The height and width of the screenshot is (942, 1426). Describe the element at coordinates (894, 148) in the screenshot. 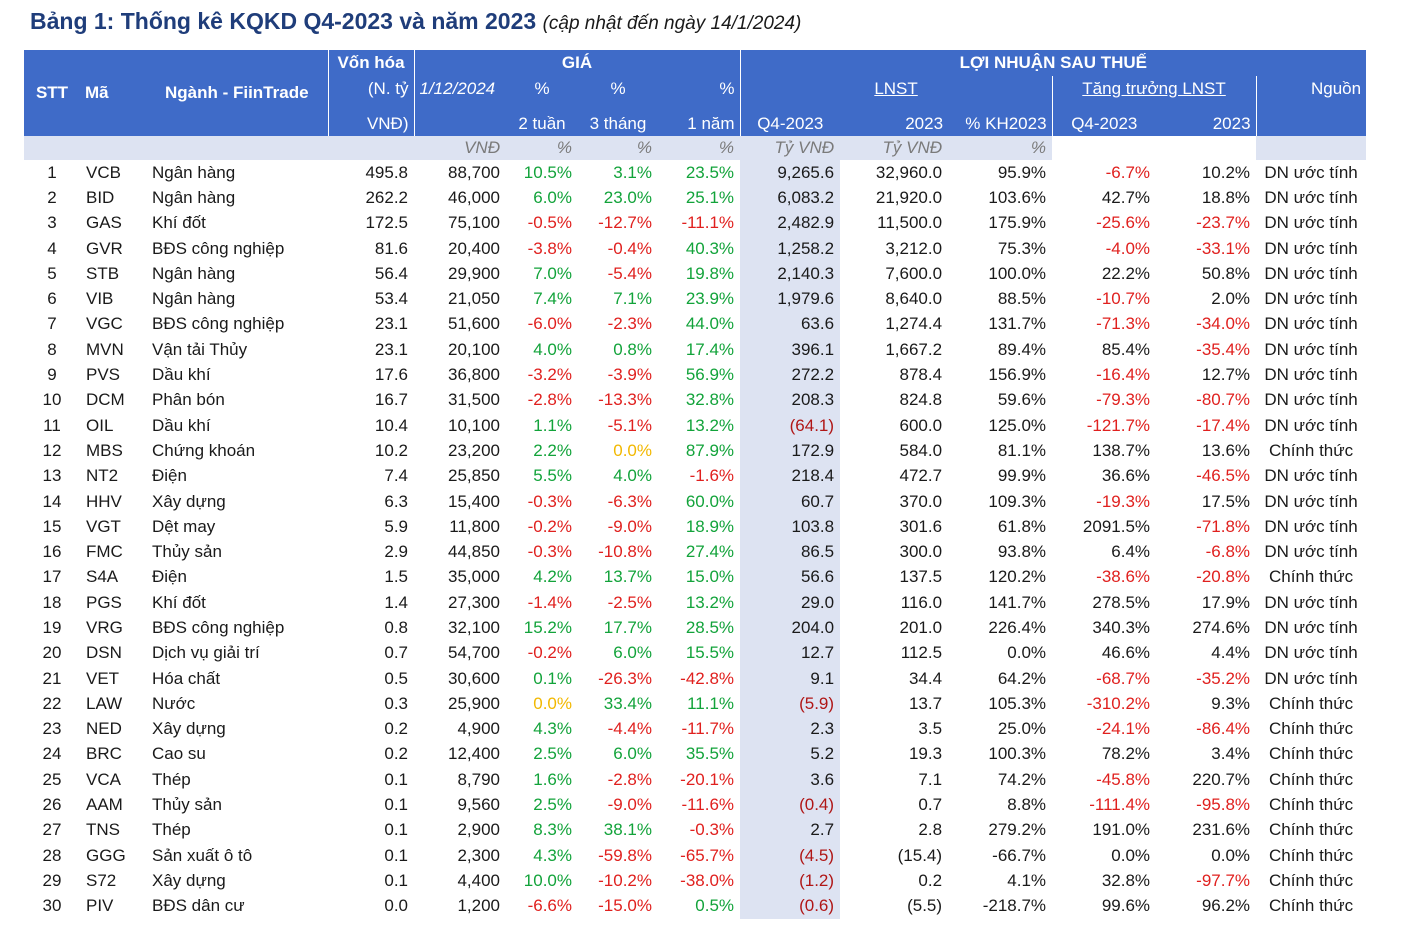

I see `unit-ty-vnd-2023: Tỷ VNĐ` at that location.